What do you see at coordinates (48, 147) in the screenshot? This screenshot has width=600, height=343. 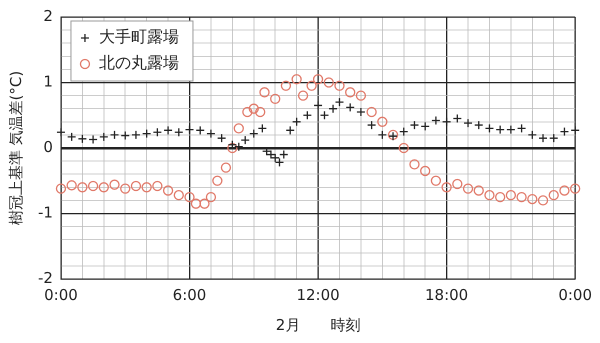 I see `y-tick-label: 0` at bounding box center [48, 147].